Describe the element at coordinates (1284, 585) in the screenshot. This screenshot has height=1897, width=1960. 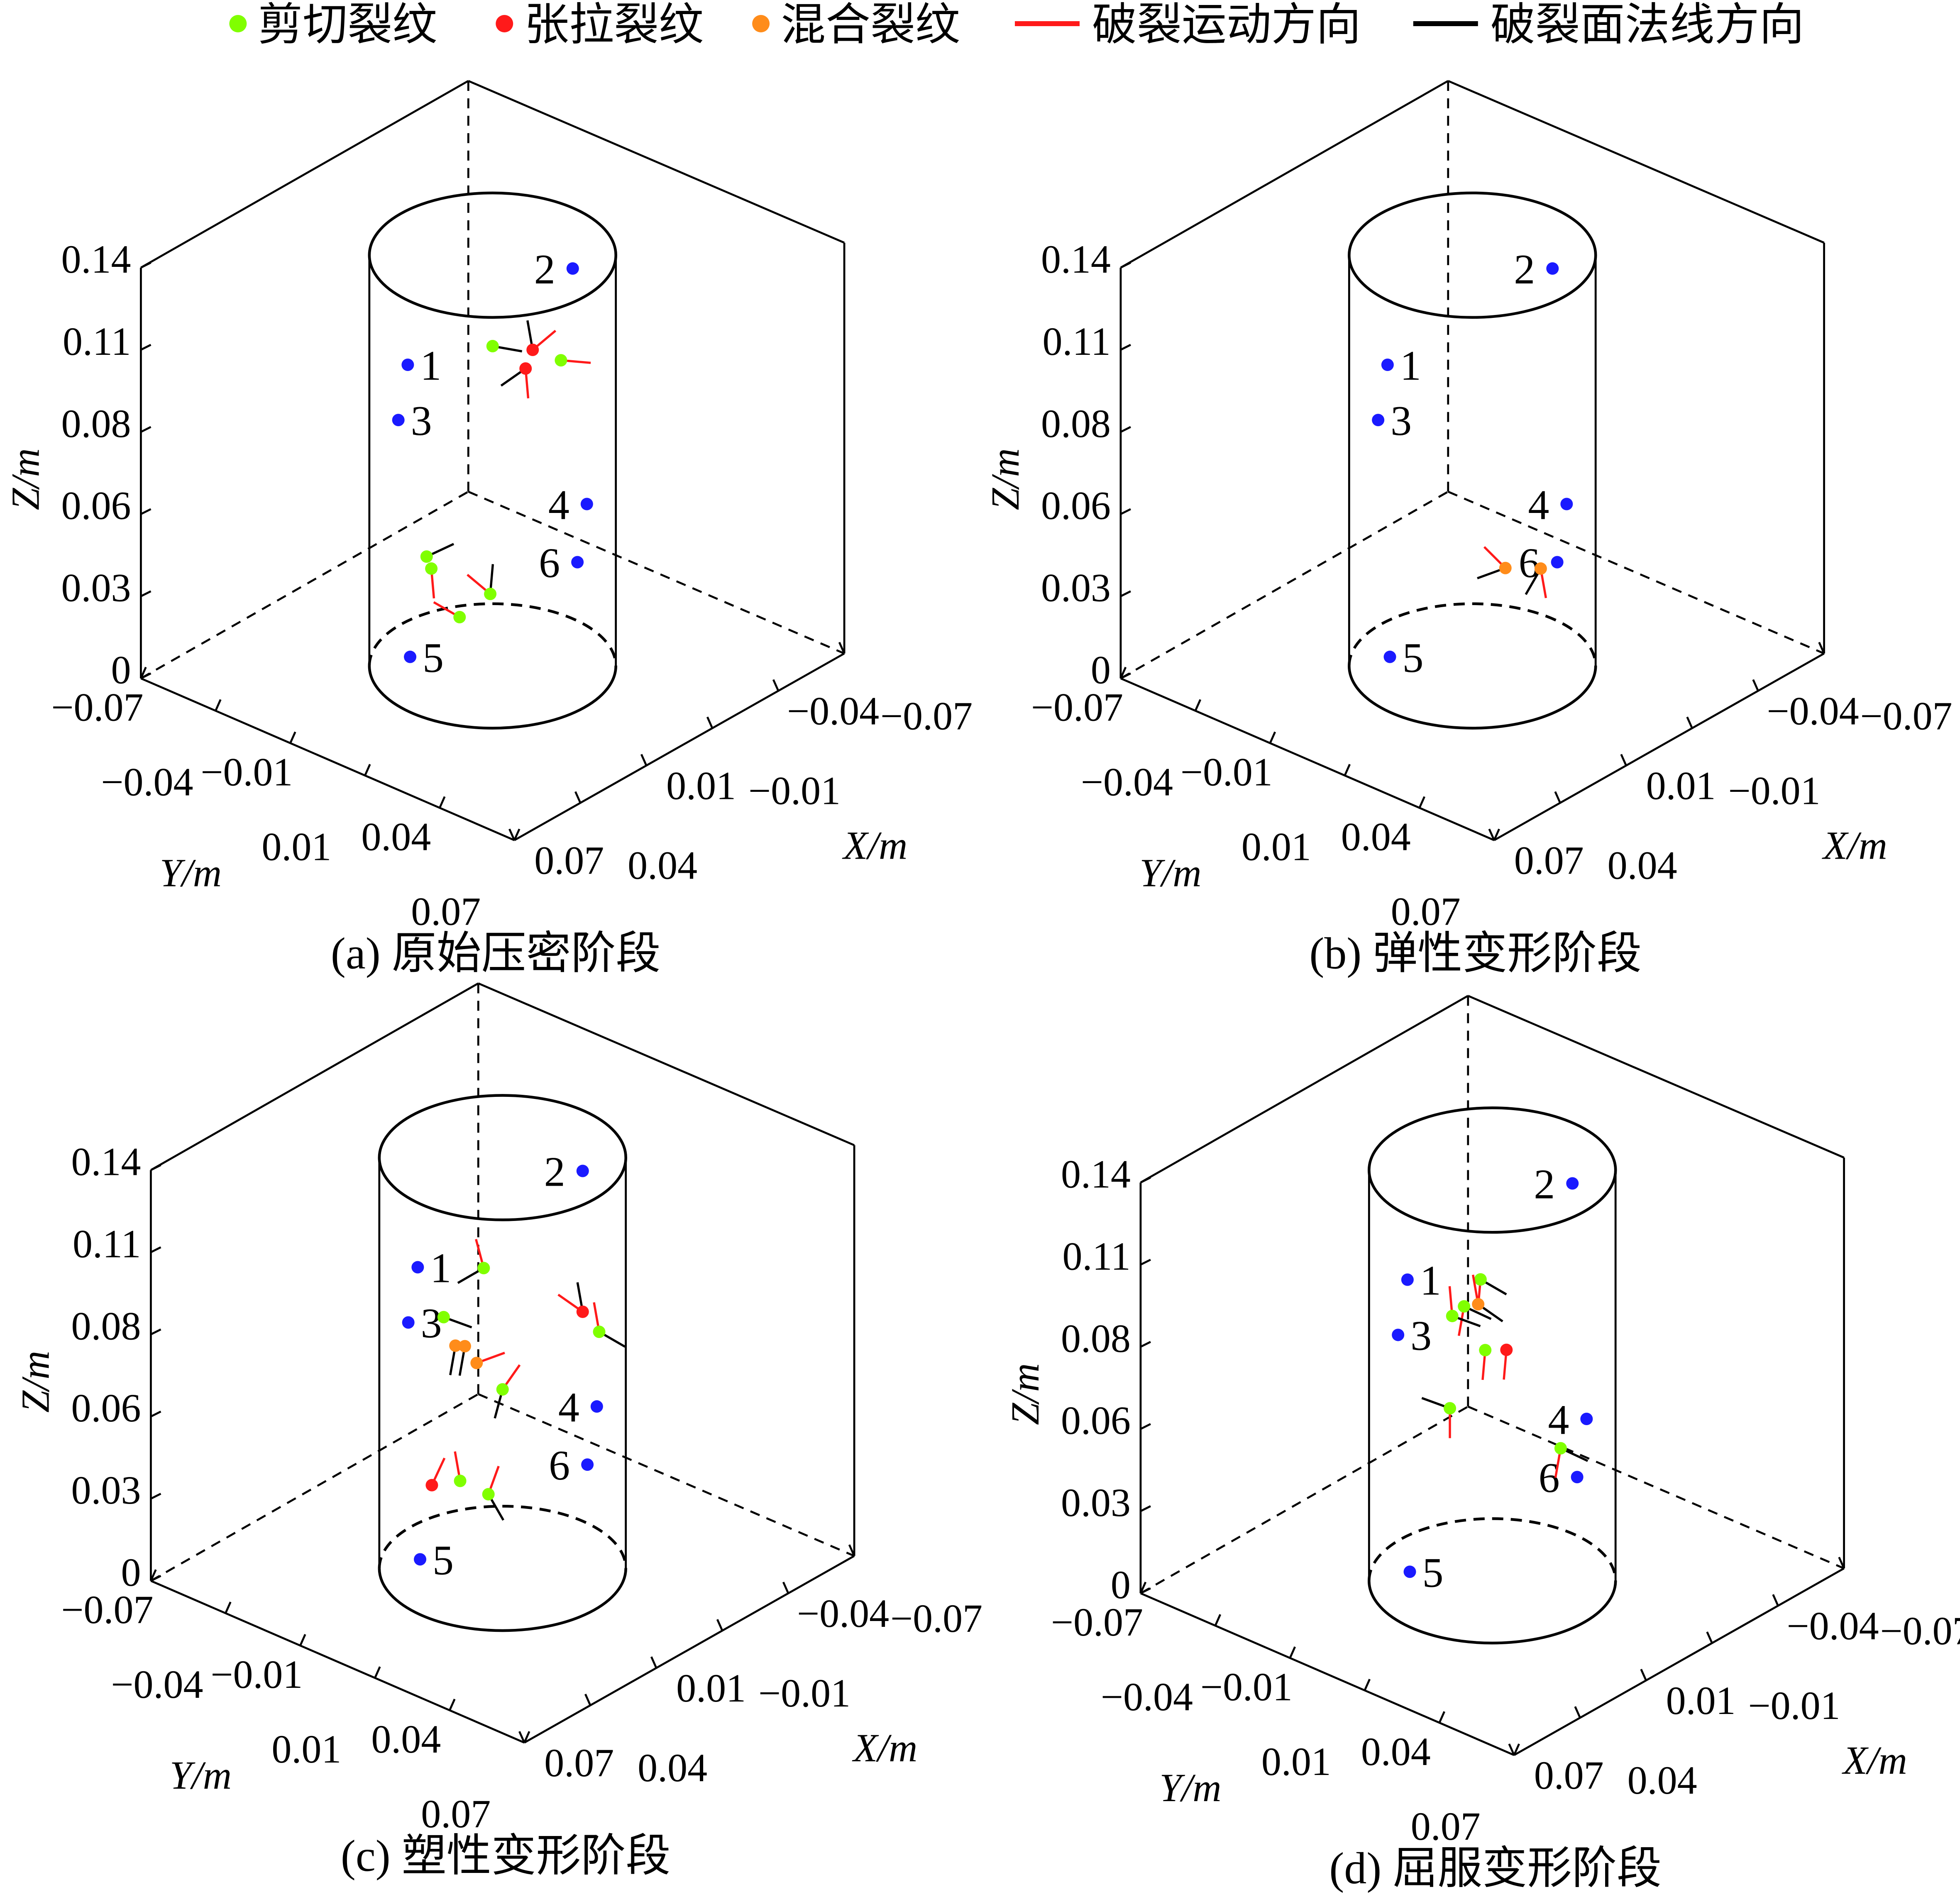
I see `box-edge-back-left` at that location.